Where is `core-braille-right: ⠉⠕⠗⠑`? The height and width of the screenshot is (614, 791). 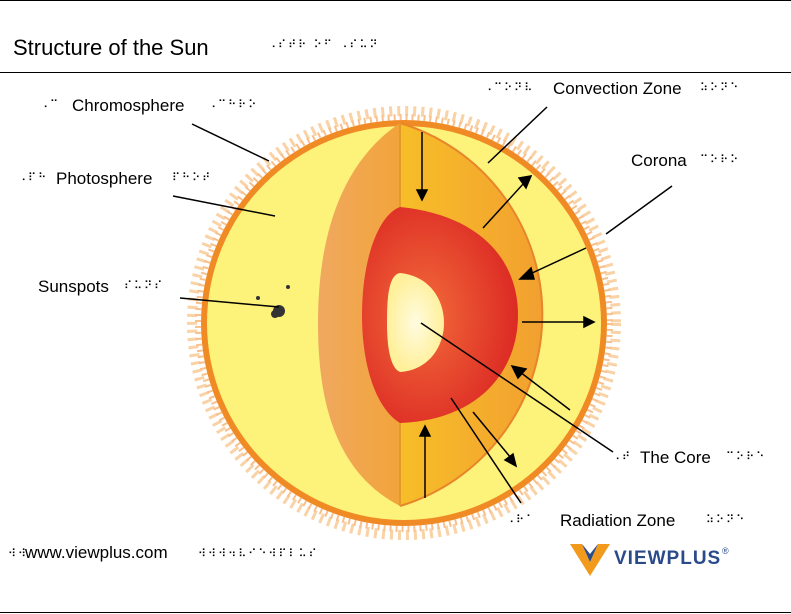
core-braille-right: ⠉⠕⠗⠑ is located at coordinates (746, 456).